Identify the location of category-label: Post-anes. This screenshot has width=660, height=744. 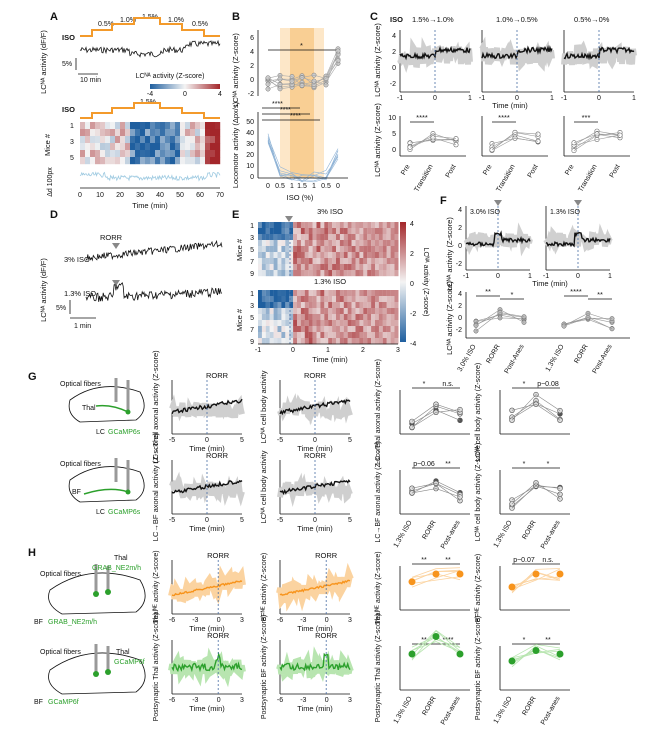
(451, 534).